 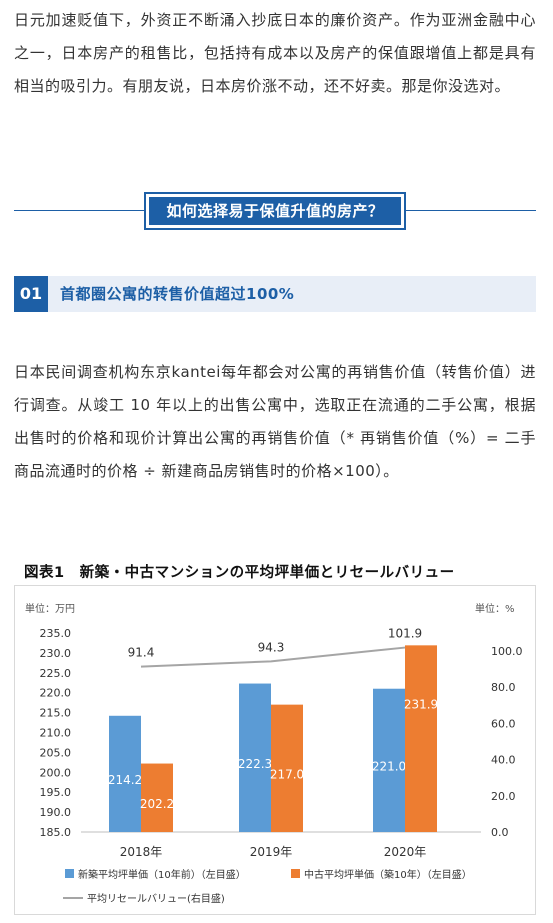 I want to click on bar-value-label: 222.3, so click(x=255, y=764).